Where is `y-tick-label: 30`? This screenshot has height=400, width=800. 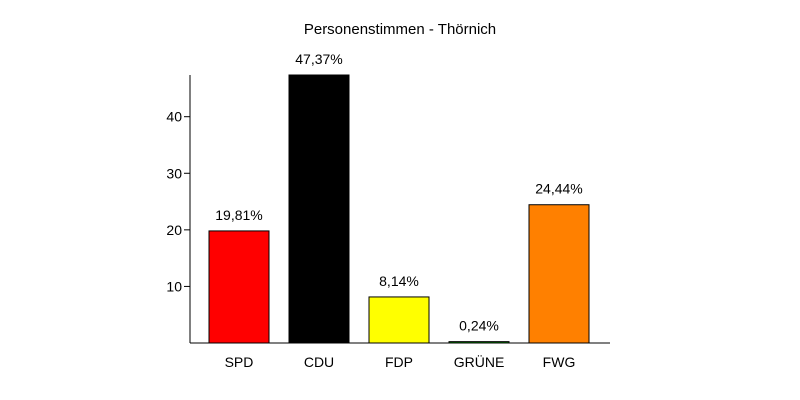
y-tick-label: 30 is located at coordinates (174, 173).